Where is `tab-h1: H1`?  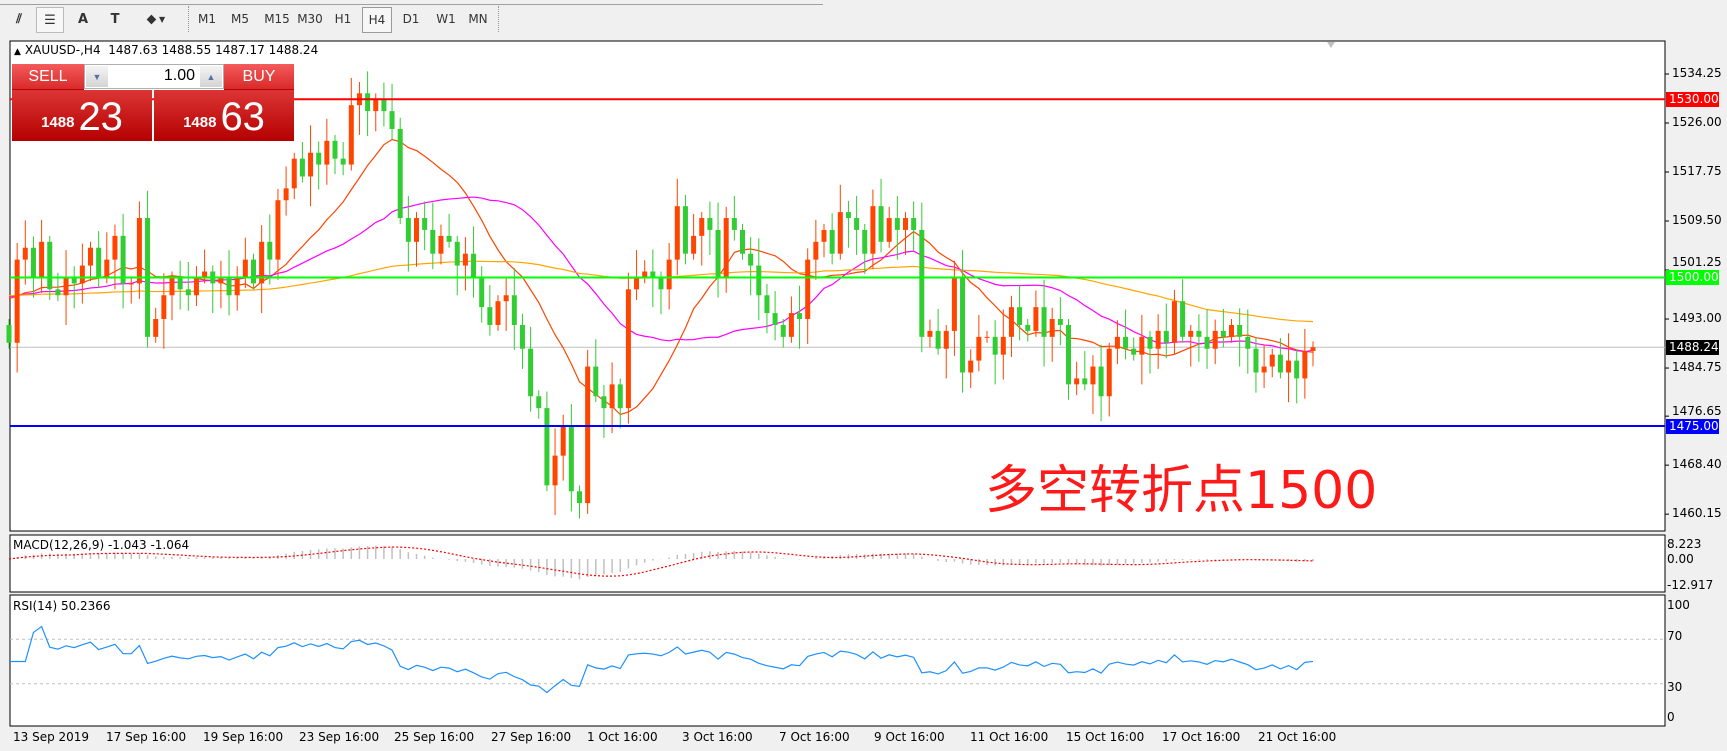
tab-h1: H1 is located at coordinates (343, 19).